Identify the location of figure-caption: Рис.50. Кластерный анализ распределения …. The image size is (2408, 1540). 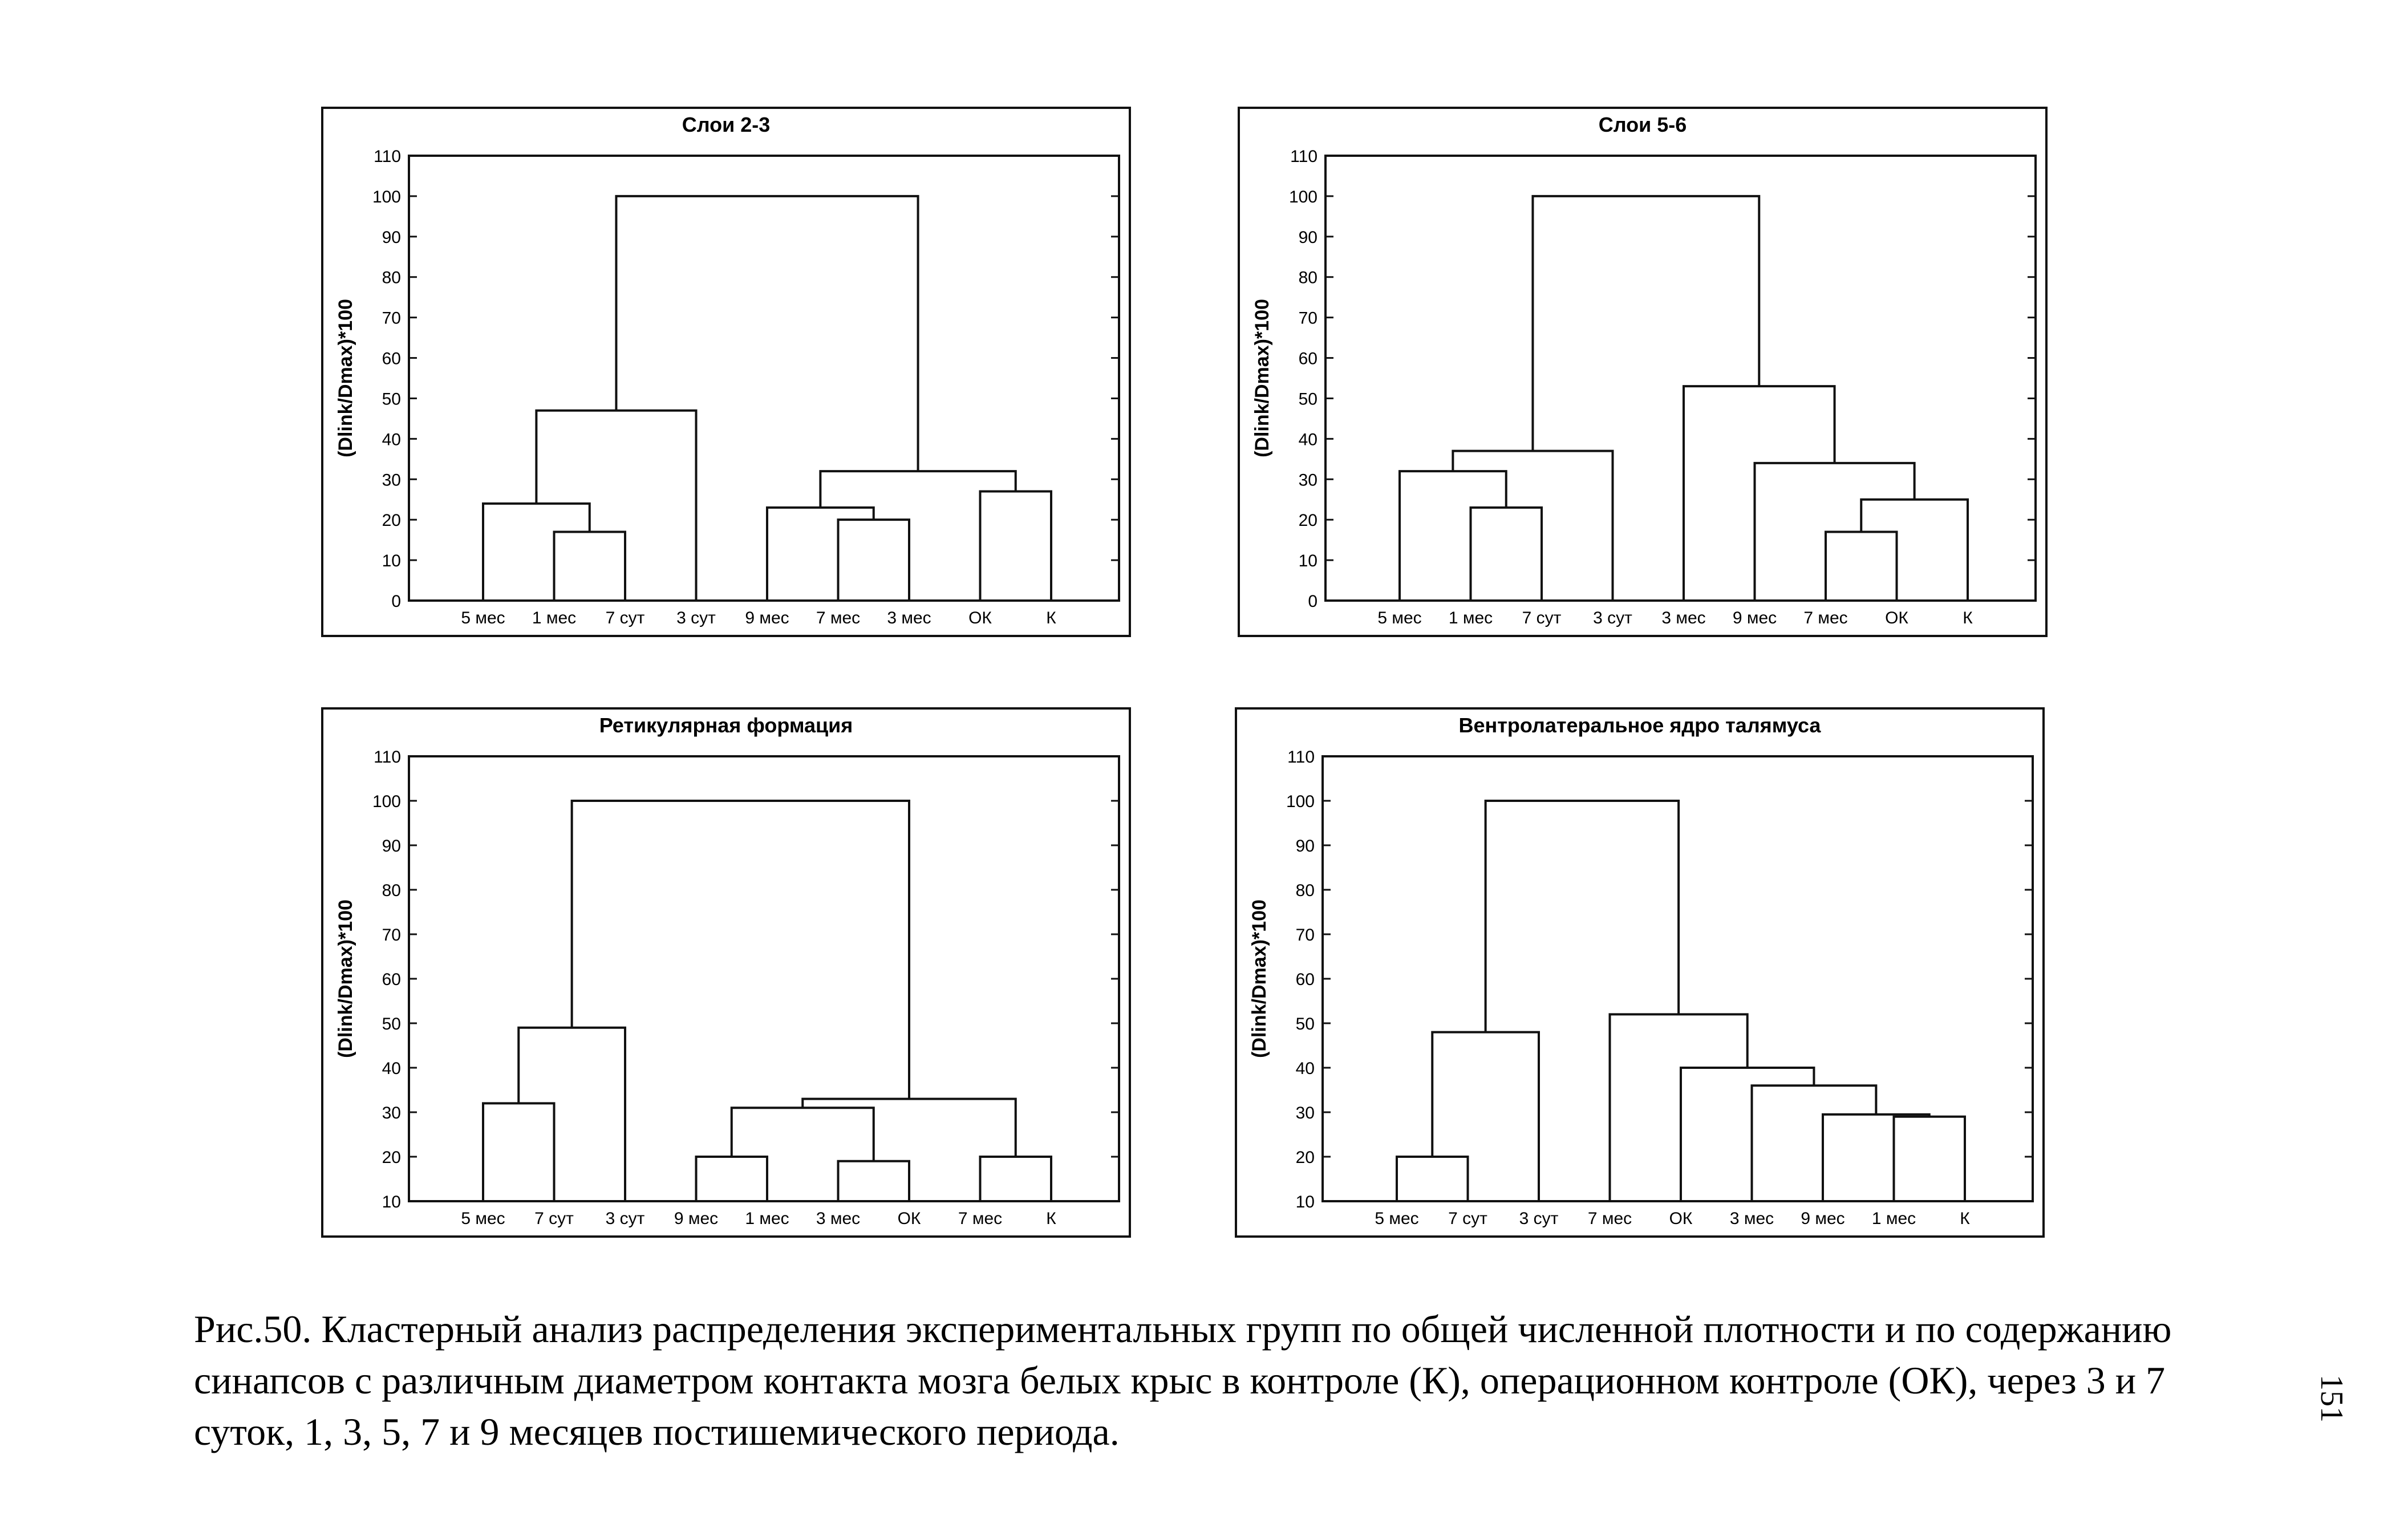
(1183, 1380).